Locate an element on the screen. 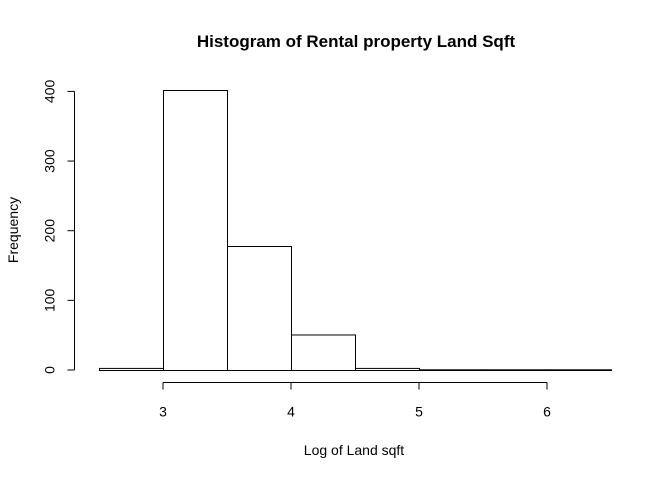  x-axis-label: Log of Land sqft is located at coordinates (354, 450).